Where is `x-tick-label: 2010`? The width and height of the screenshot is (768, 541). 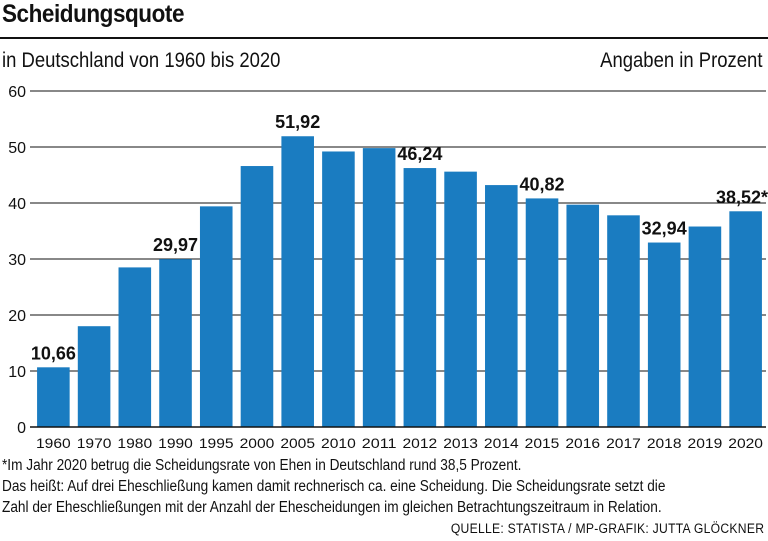 x-tick-label: 2010 is located at coordinates (338, 443).